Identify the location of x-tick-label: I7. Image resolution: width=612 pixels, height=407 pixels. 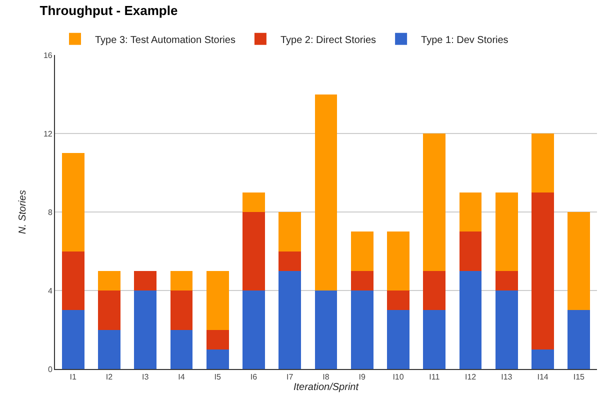
(290, 377).